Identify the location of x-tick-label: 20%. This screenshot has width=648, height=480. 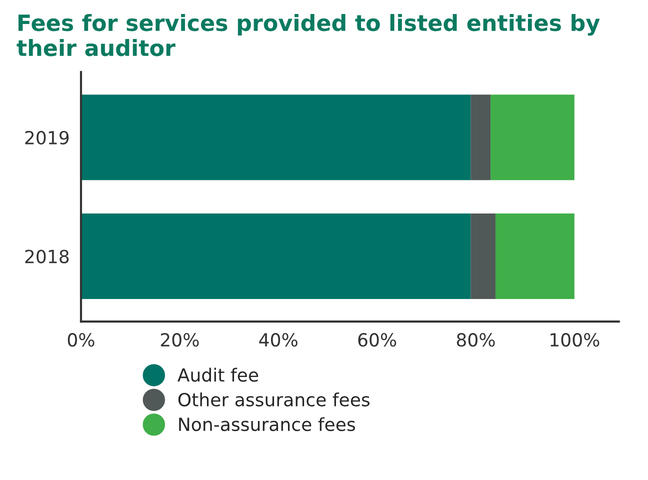
(179, 340).